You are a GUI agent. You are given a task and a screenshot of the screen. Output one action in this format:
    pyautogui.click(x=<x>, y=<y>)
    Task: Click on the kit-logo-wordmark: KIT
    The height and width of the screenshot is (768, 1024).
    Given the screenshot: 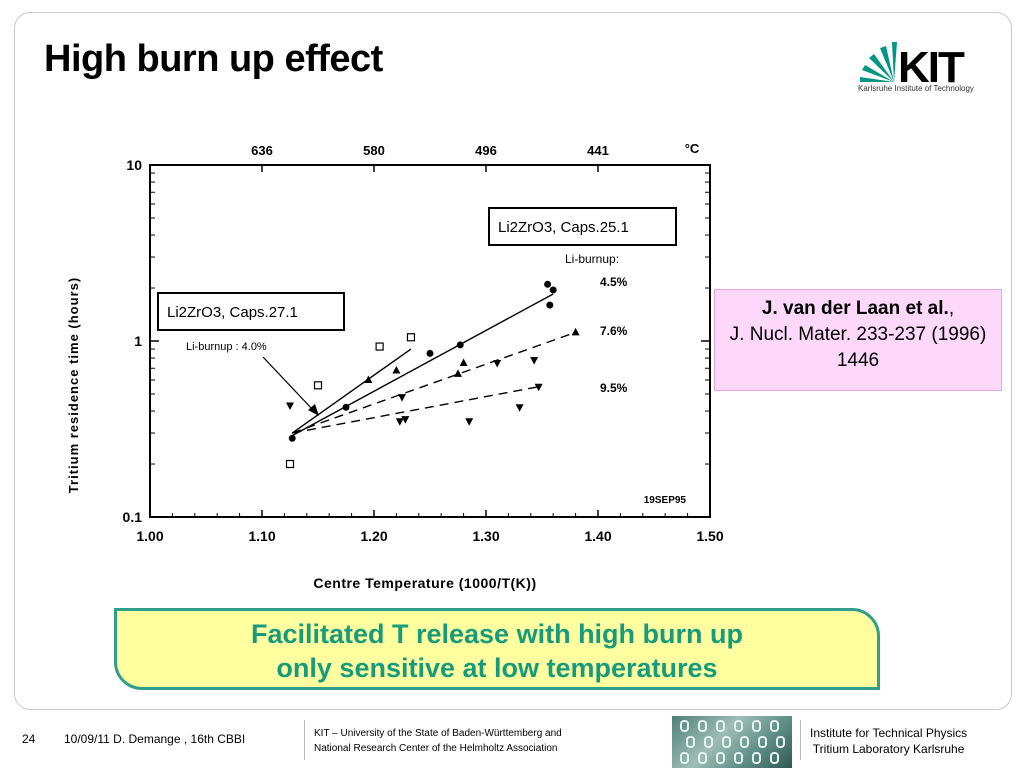 What is the action you would take?
    pyautogui.click(x=931, y=67)
    